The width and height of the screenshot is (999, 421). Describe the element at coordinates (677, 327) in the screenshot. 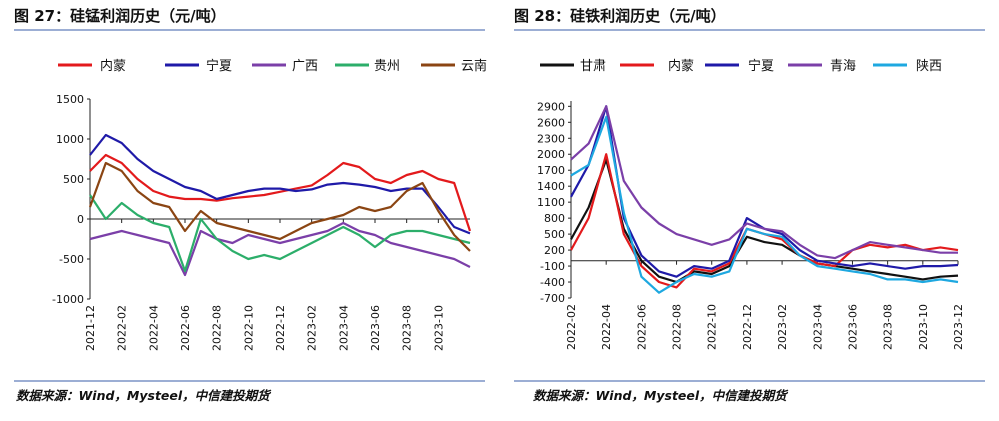

I see `right-x-tick-label: 2022-08` at that location.